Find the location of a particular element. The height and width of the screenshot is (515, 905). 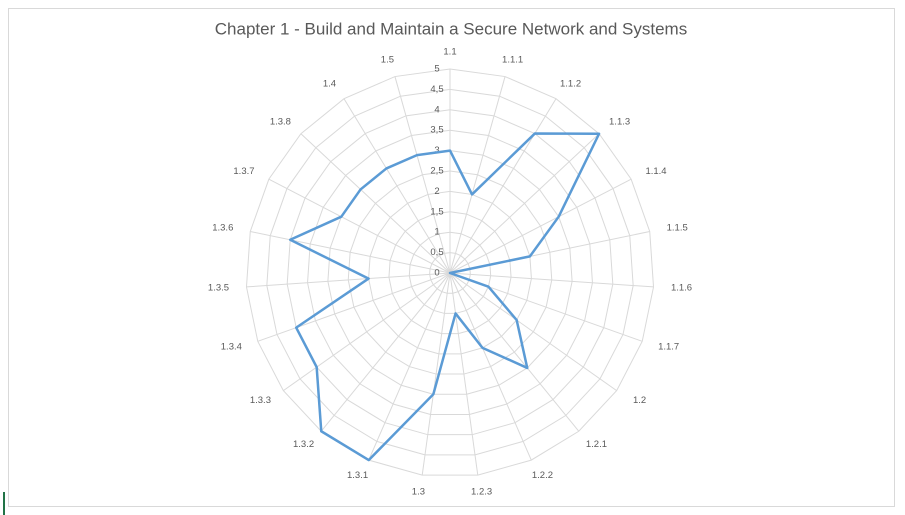

y-tick-label: 1 is located at coordinates (436, 232).